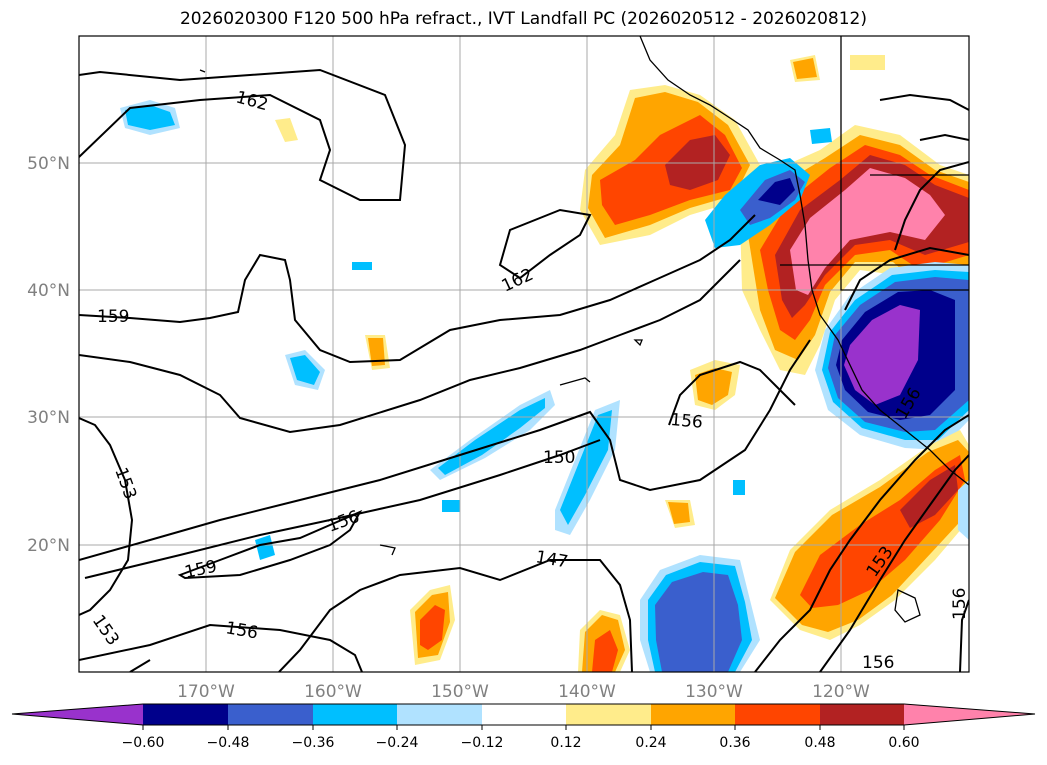  I want to click on colorbar-tick-label: −0.60, so click(143, 743).